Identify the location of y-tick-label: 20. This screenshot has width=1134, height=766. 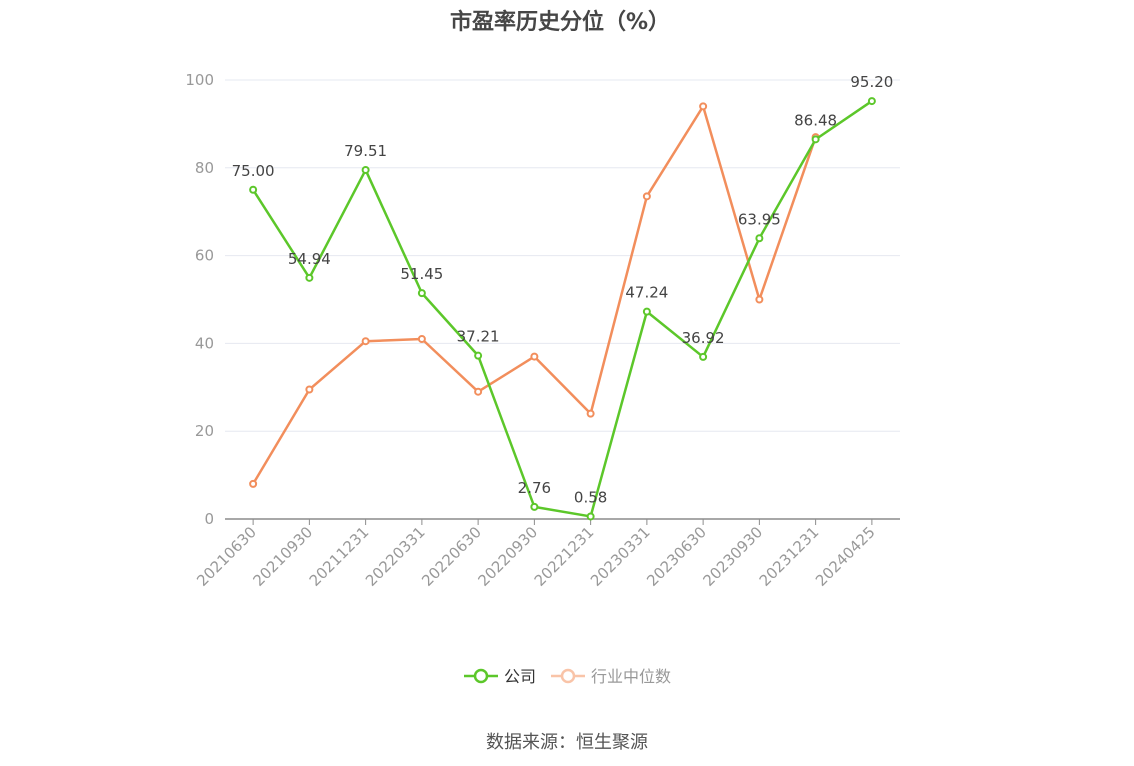
(204, 431).